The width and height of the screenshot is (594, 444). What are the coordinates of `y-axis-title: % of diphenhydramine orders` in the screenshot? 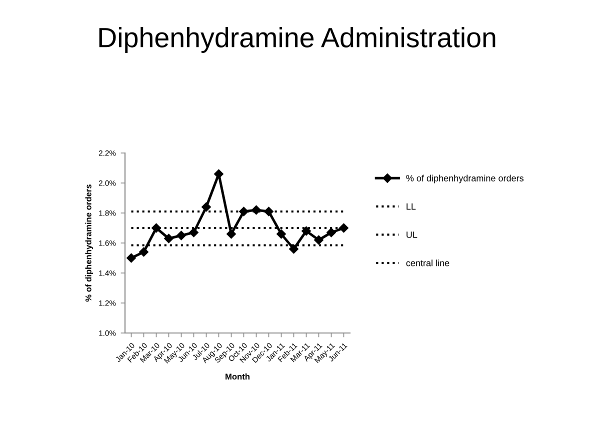 It's located at (89, 243).